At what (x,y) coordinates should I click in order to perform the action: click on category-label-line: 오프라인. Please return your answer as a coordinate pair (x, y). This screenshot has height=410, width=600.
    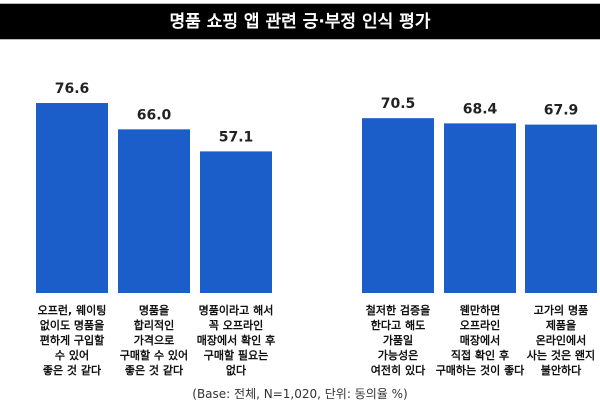
    Looking at the image, I should click on (480, 325).